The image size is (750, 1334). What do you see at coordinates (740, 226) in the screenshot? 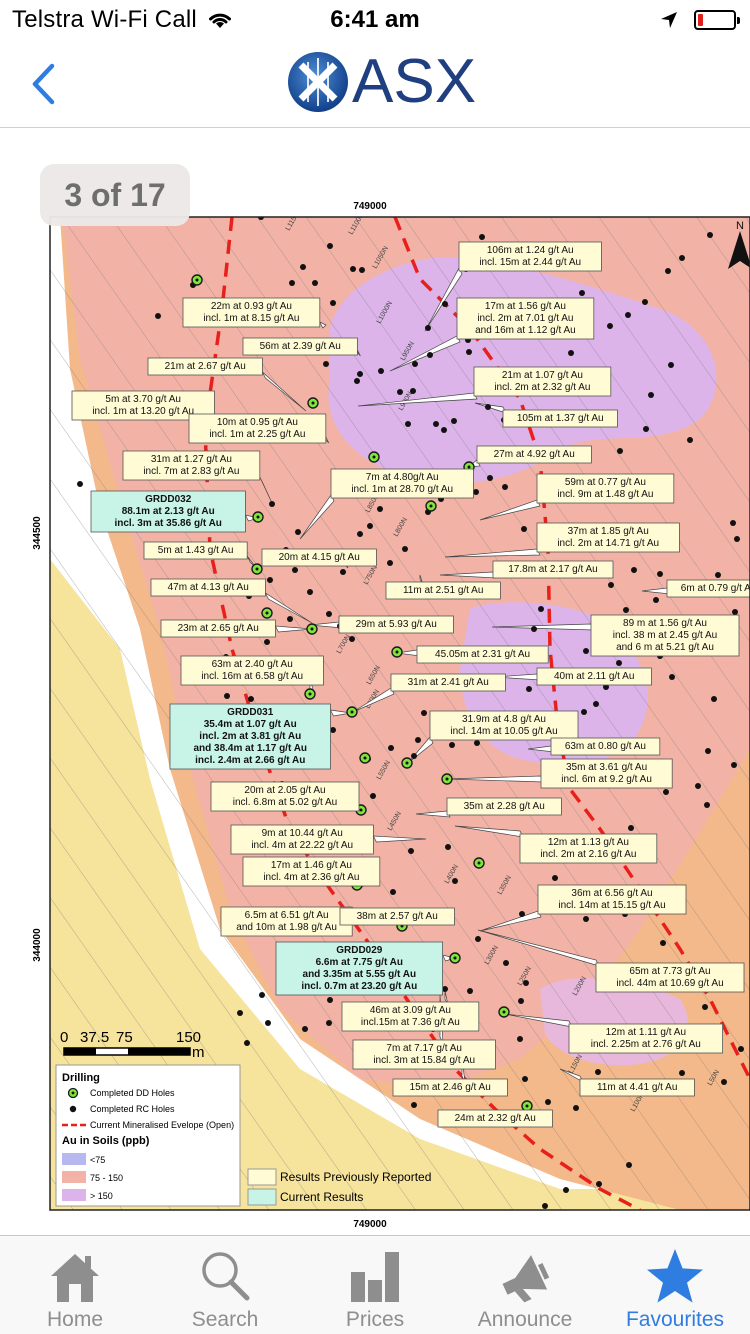
I see `north-label: N` at bounding box center [740, 226].